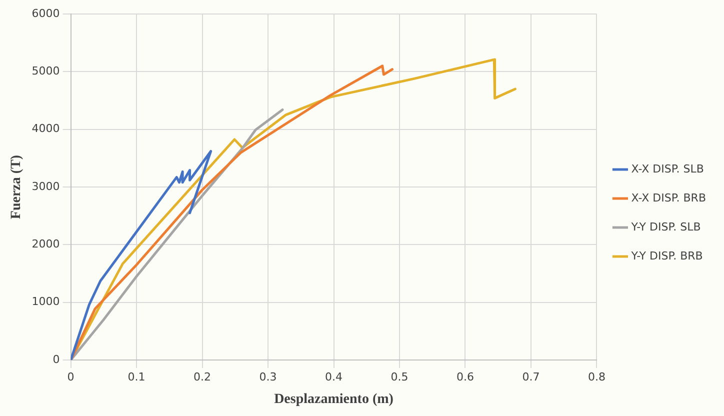 Image resolution: width=724 pixels, height=416 pixels. What do you see at coordinates (597, 377) in the screenshot?
I see `x-tick-label: 0.8` at bounding box center [597, 377].